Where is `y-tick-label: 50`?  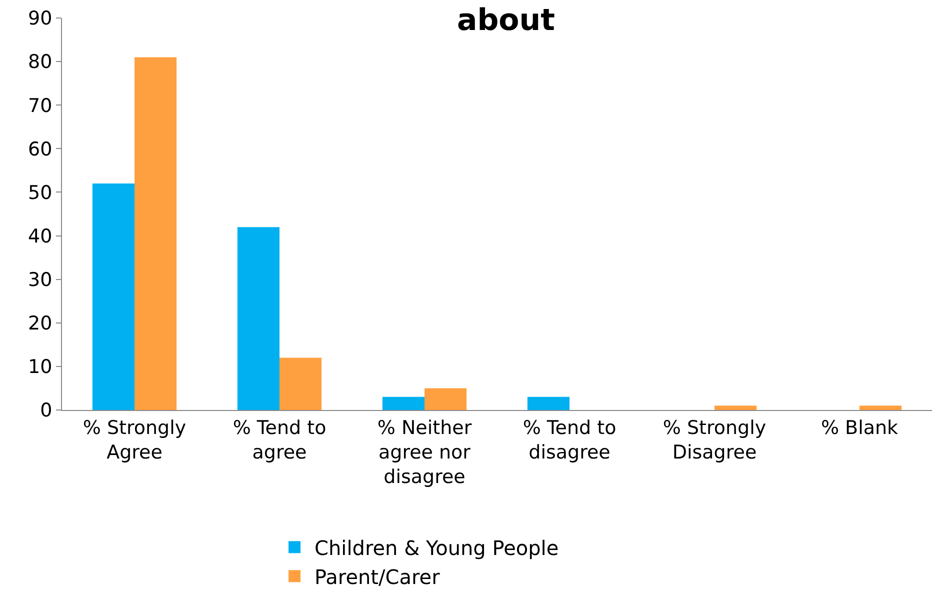 y-tick-label: 50 is located at coordinates (40, 193).